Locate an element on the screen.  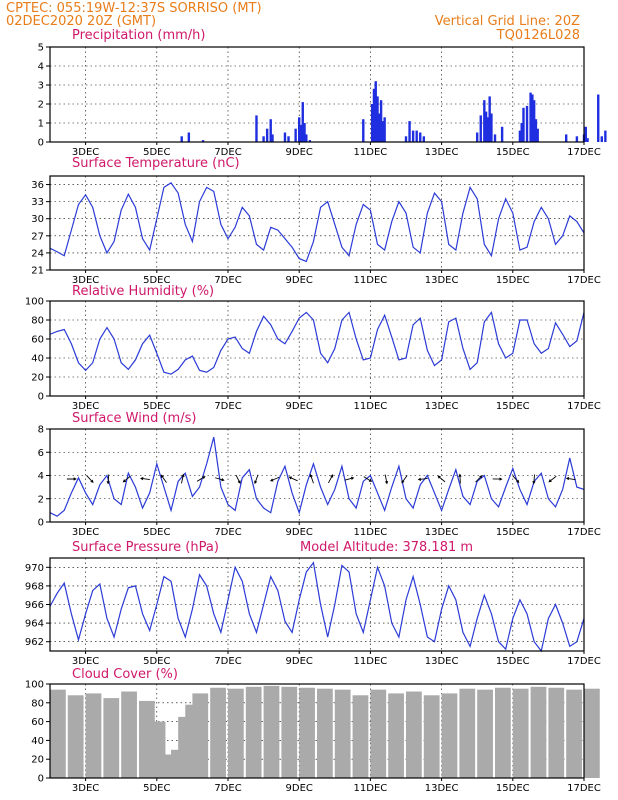
wind-xtick-label: 7DEC is located at coordinates (227, 532).